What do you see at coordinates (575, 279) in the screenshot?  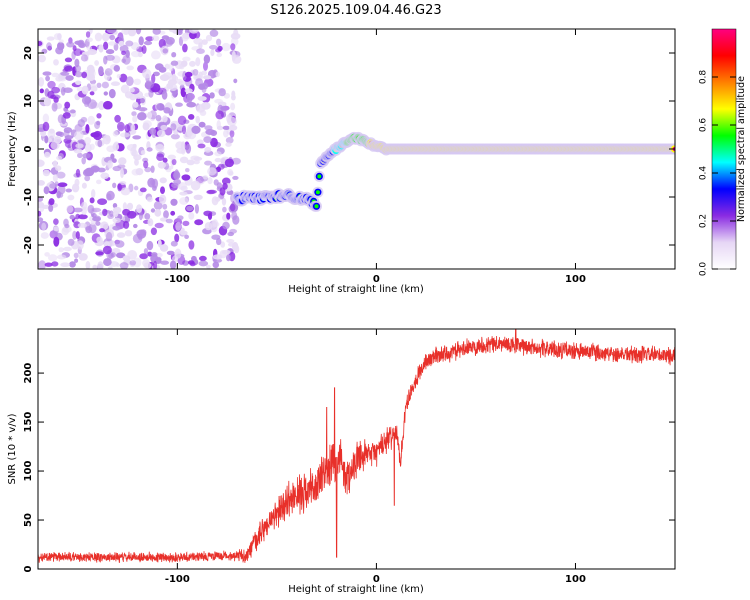 I see `x-tick-label: 100` at bounding box center [575, 279].